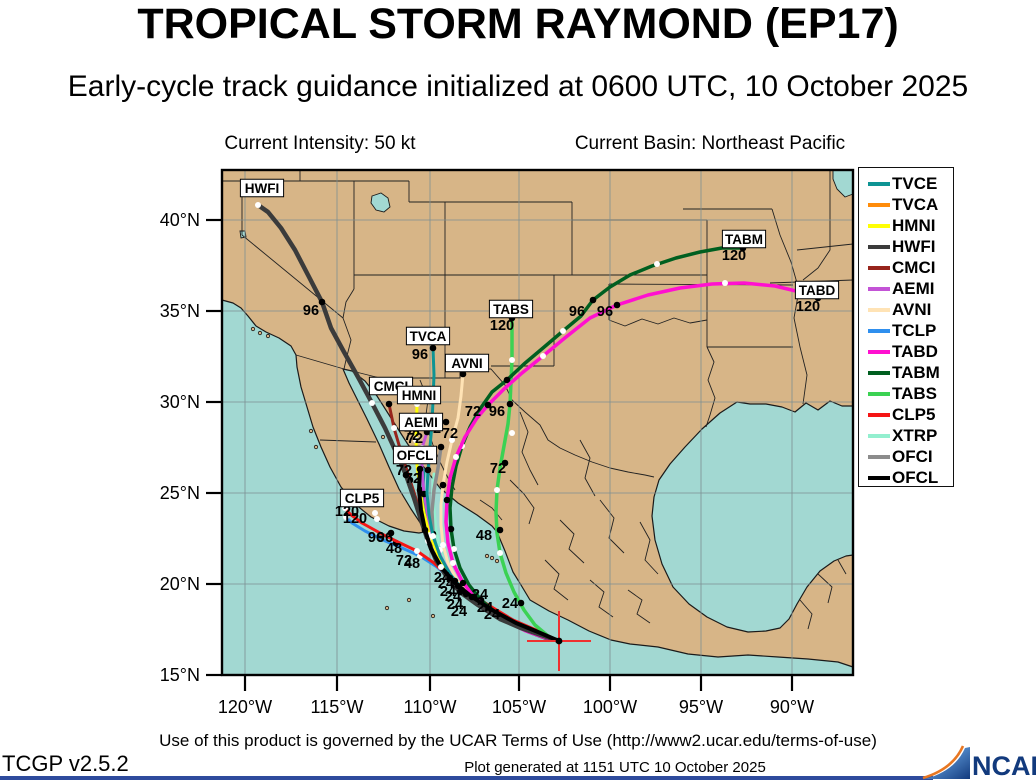  What do you see at coordinates (262, 188) in the screenshot?
I see `model-label-box-HWFI` at bounding box center [262, 188].